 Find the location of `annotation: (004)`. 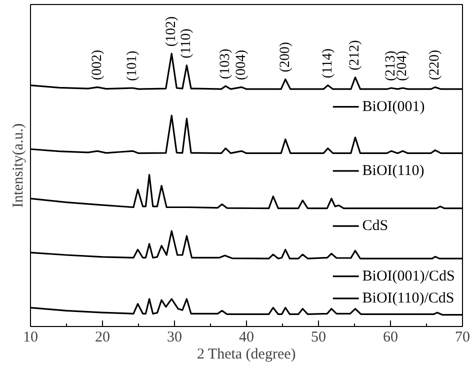

annotation: (004) is located at coordinates (241, 65).